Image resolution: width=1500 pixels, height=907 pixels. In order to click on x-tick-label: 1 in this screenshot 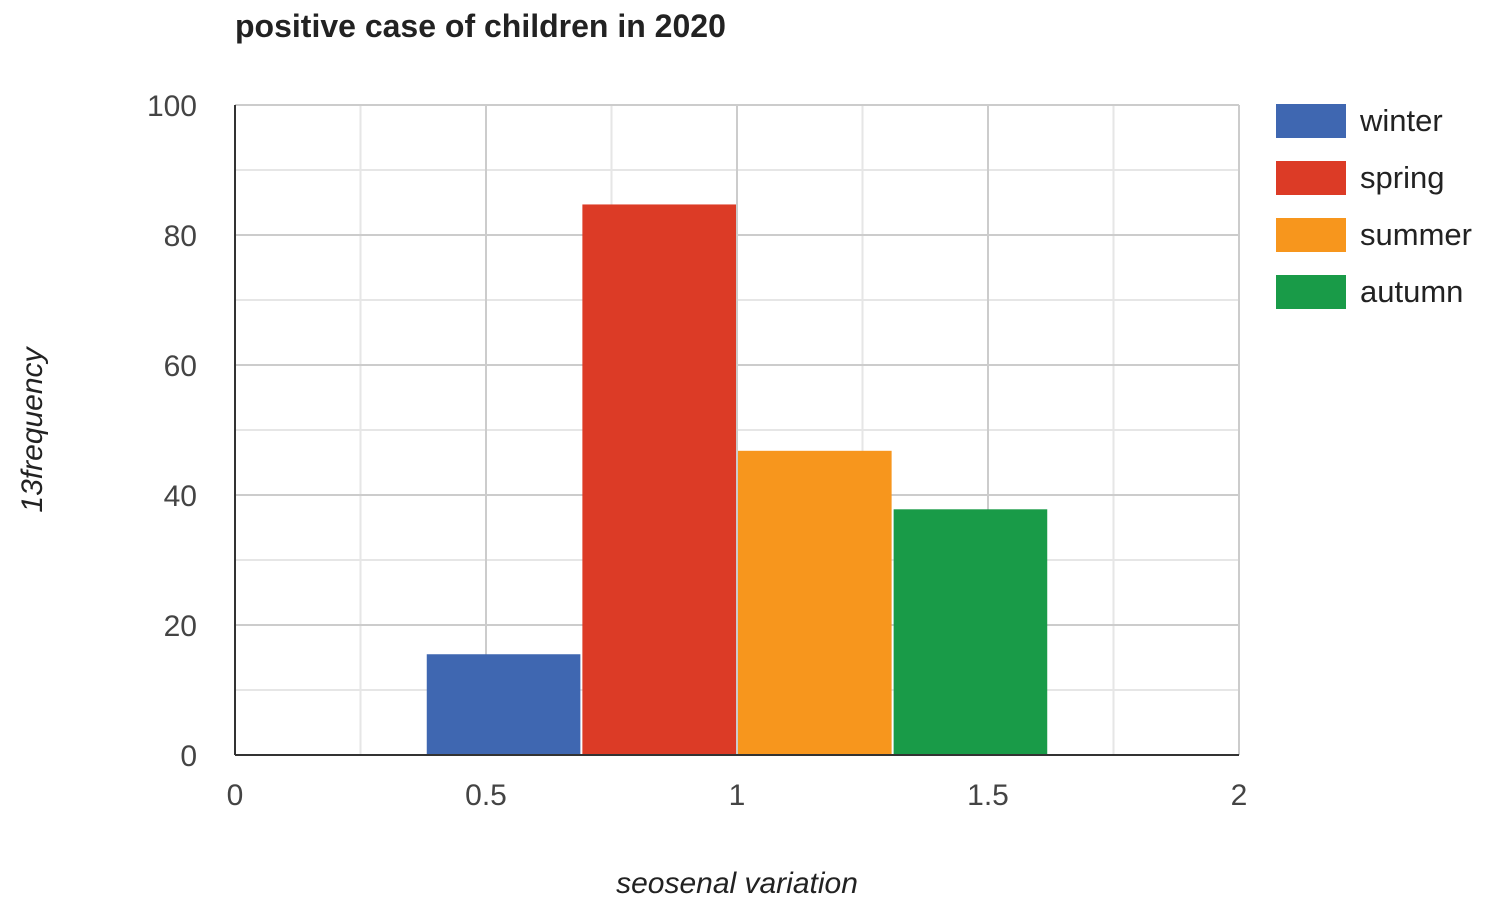, I will do `click(737, 795)`.